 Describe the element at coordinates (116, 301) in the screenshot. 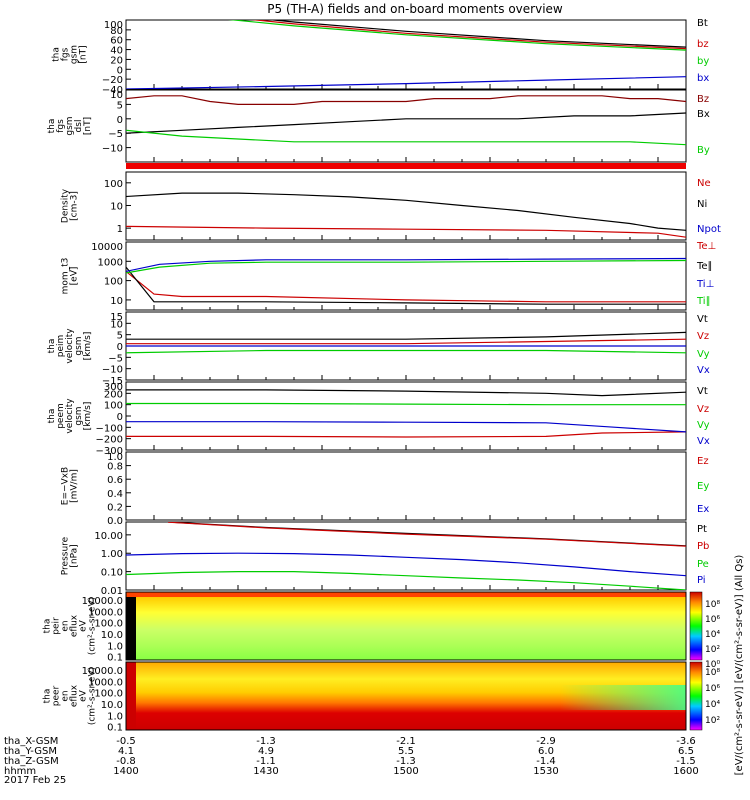

I see `y-tick-label: 10` at that location.